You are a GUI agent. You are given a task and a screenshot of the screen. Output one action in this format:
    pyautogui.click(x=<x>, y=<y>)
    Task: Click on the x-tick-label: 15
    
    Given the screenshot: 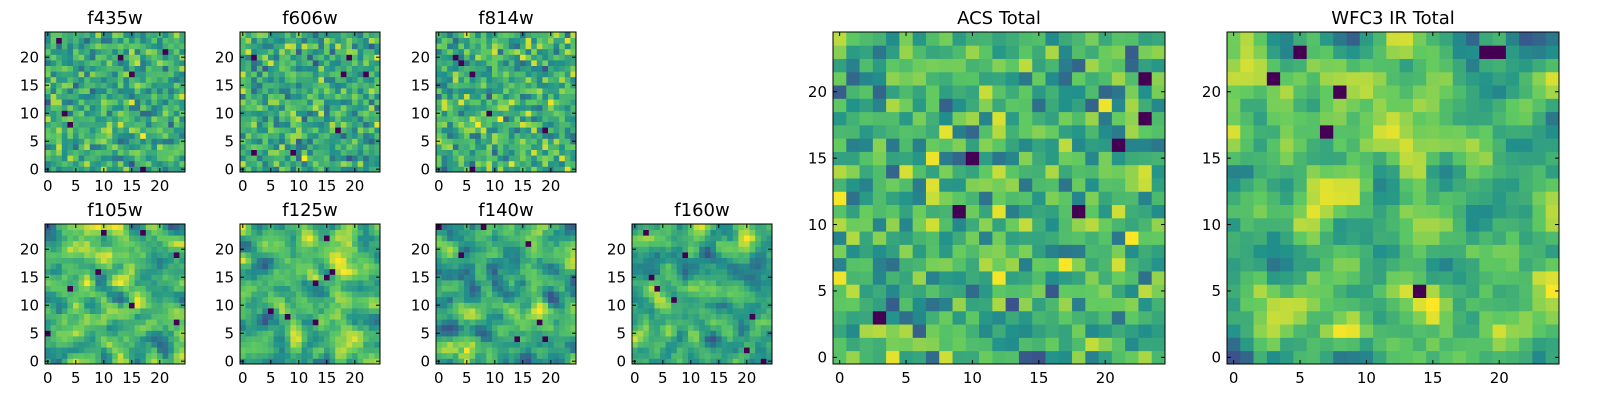 What is the action you would take?
    pyautogui.click(x=718, y=378)
    